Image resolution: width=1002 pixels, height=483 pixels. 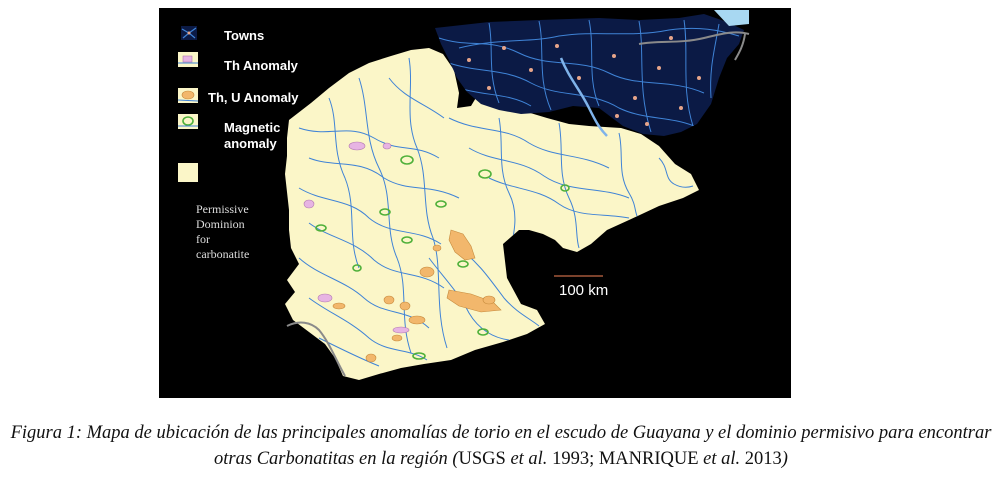 I want to click on legend-magnetic-anomaly-label-2: anomaly, so click(x=250, y=143).